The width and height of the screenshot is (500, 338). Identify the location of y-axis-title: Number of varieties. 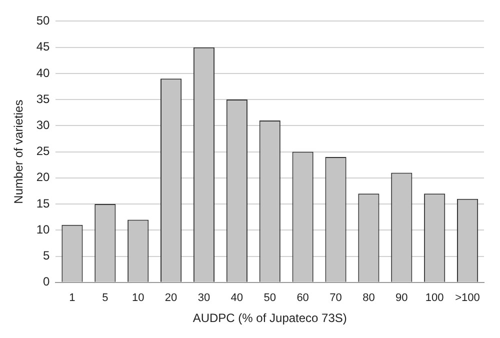
(19, 152).